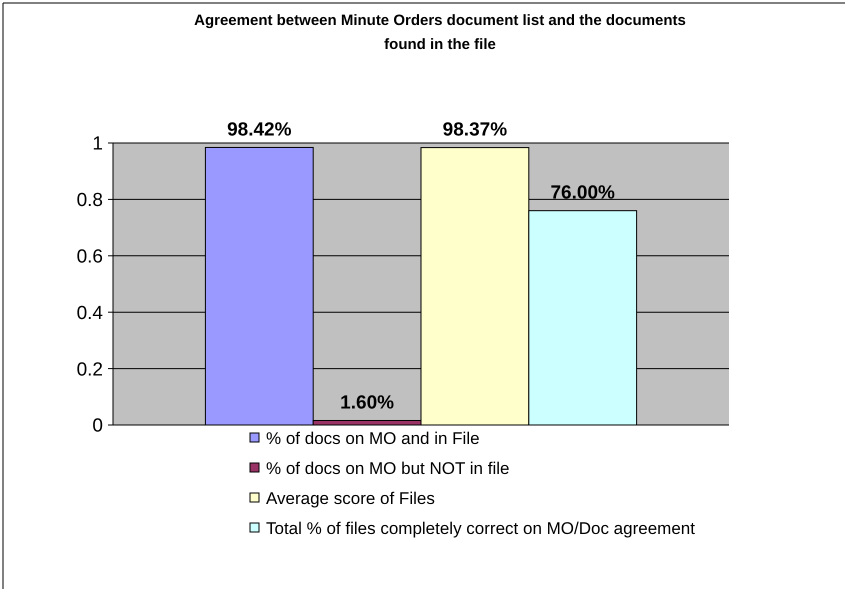 The width and height of the screenshot is (868, 589). Describe the element at coordinates (89, 257) in the screenshot. I see `y-tick-label: 0.6` at that location.